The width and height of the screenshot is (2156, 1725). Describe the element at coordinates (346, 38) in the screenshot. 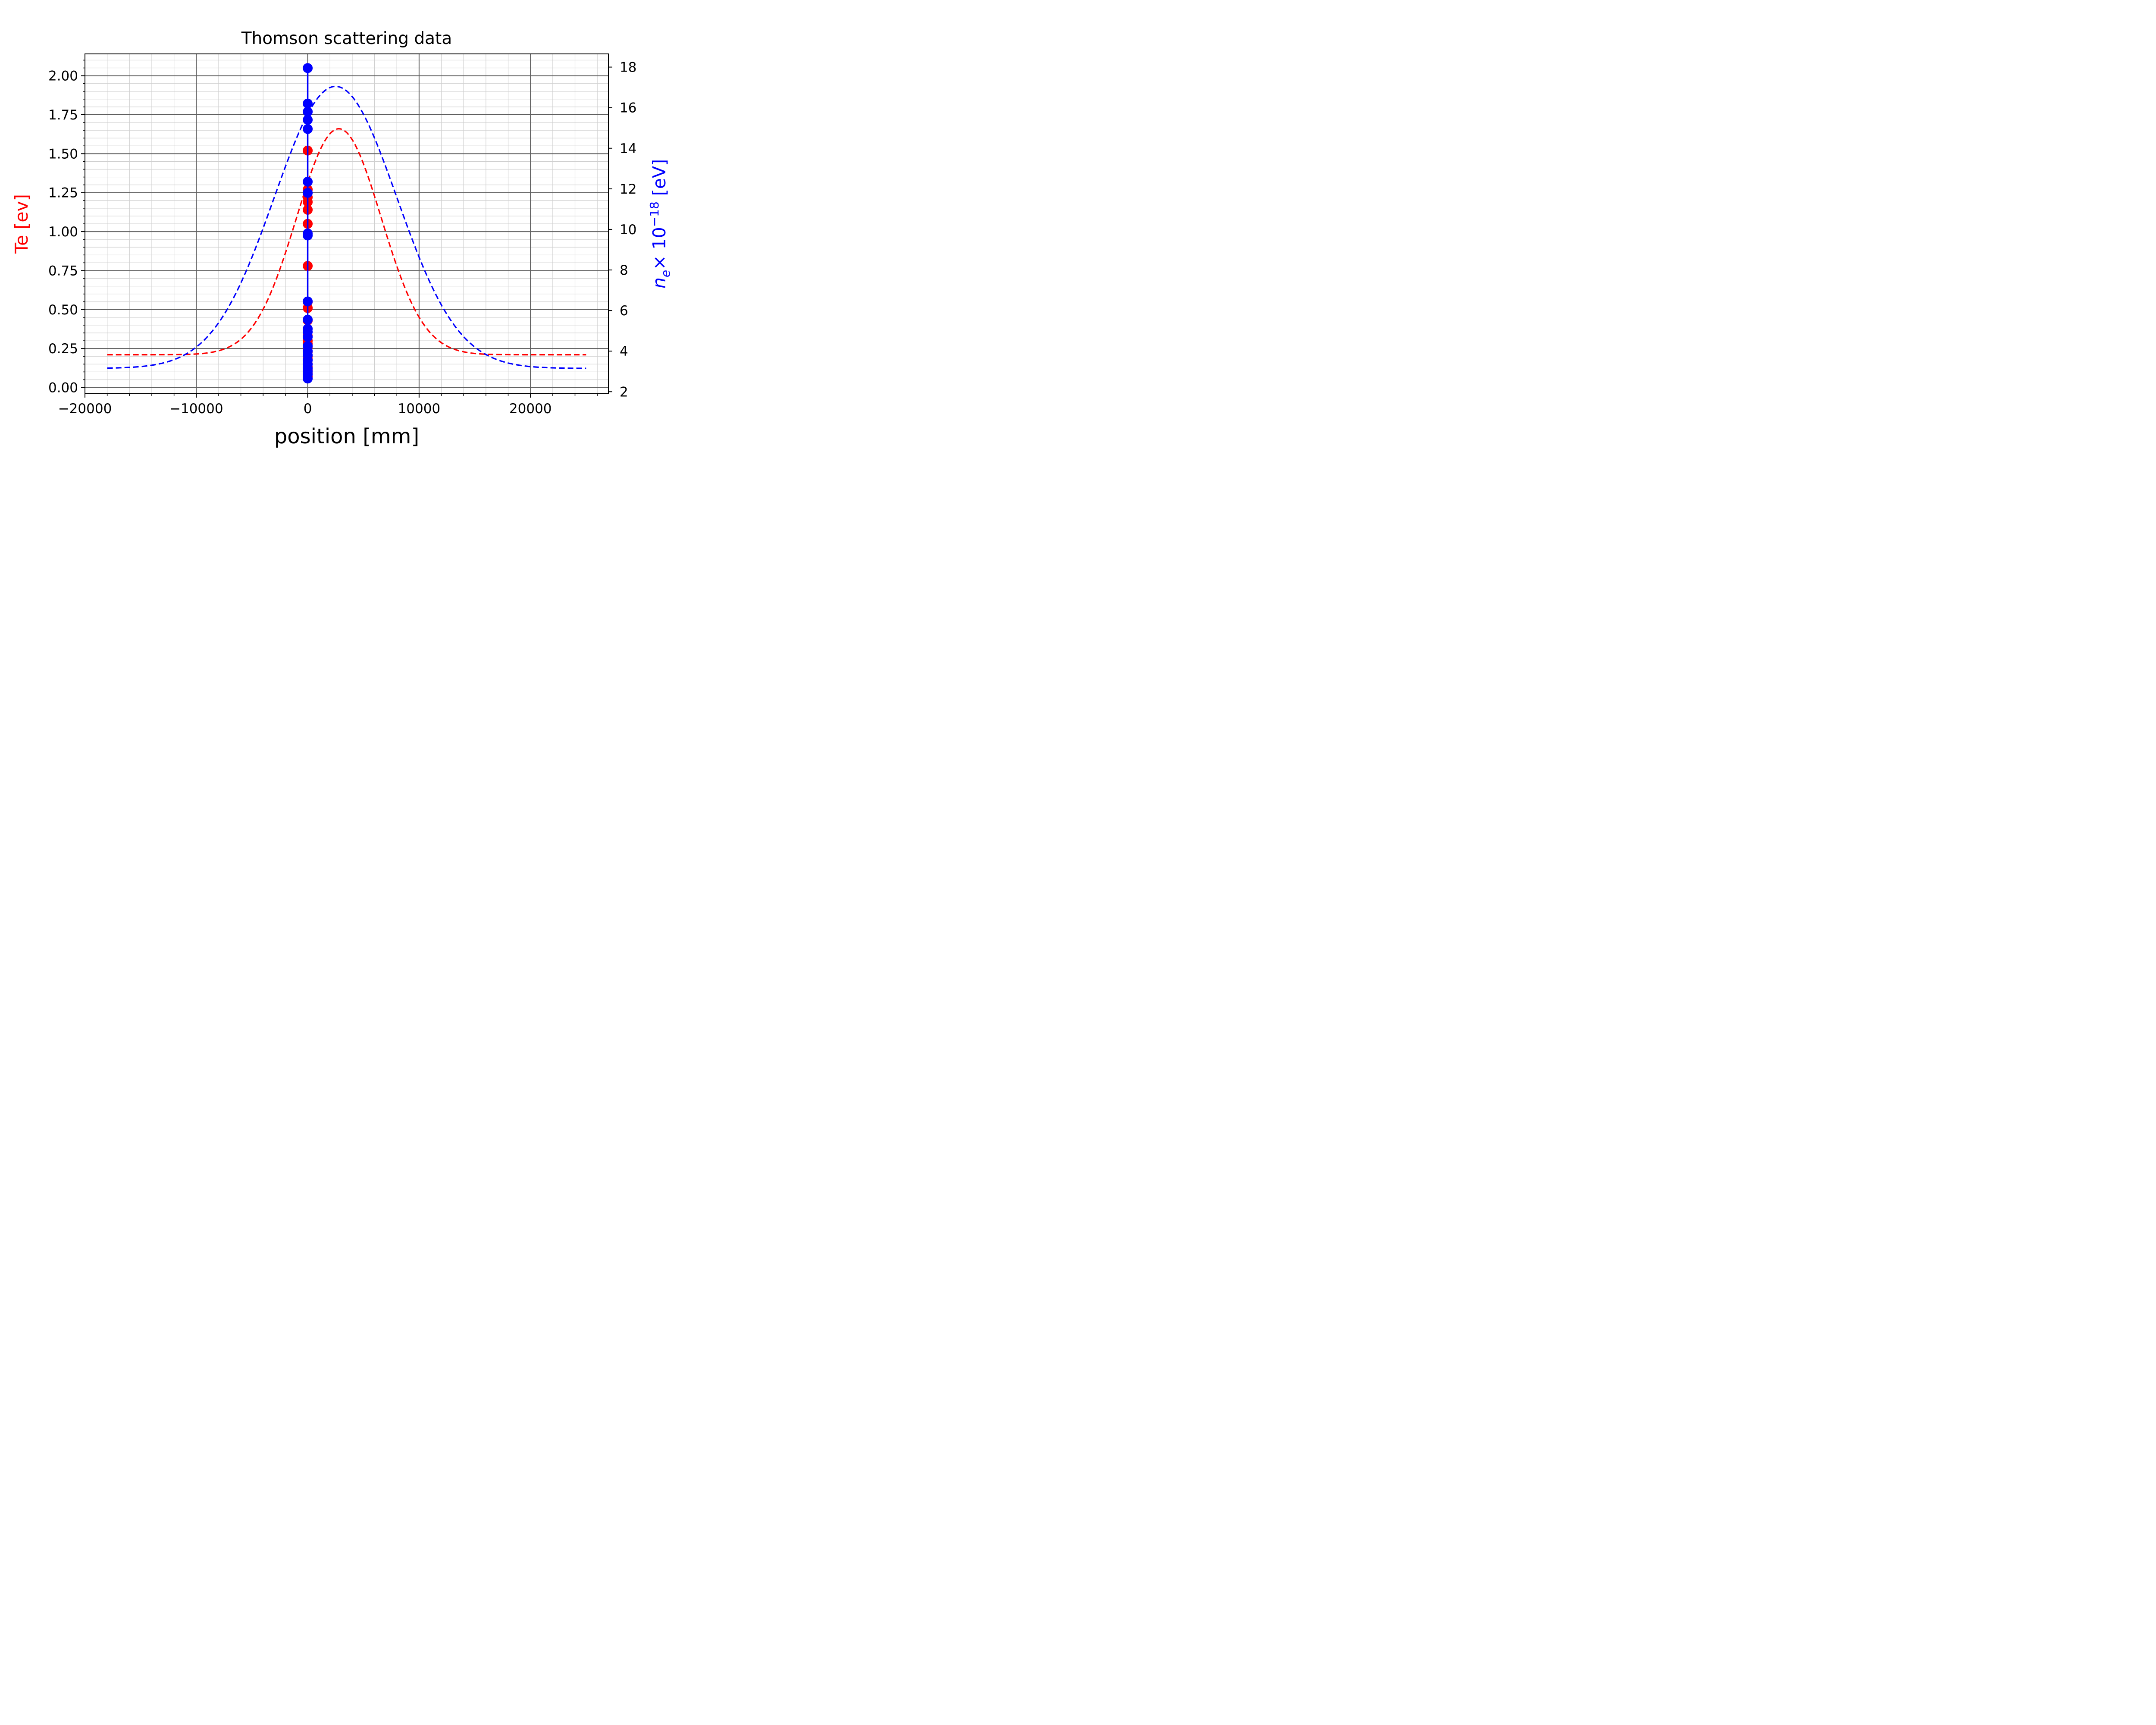

I see `chart-title: Thomson scattering data` at that location.